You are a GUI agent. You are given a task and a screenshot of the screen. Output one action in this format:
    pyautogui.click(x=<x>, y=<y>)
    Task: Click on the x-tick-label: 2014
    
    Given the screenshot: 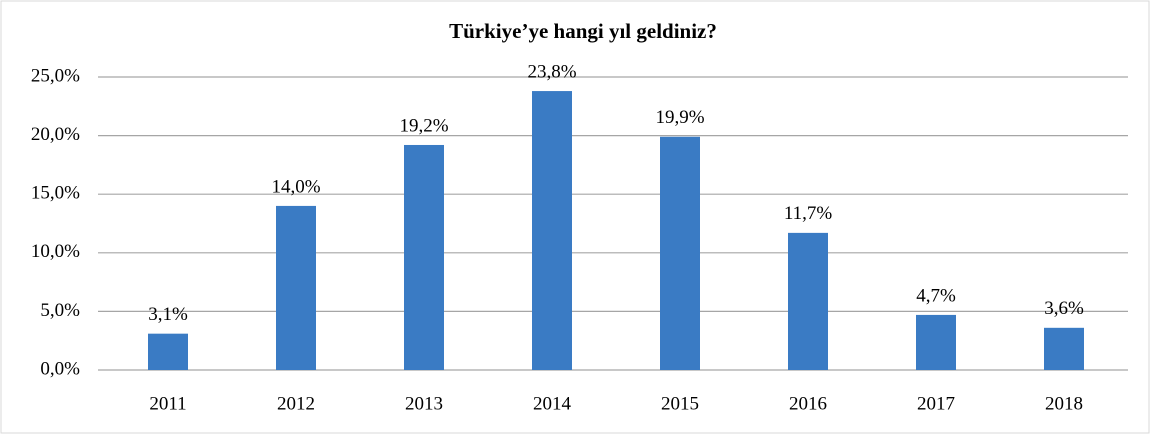 What is the action you would take?
    pyautogui.click(x=552, y=403)
    